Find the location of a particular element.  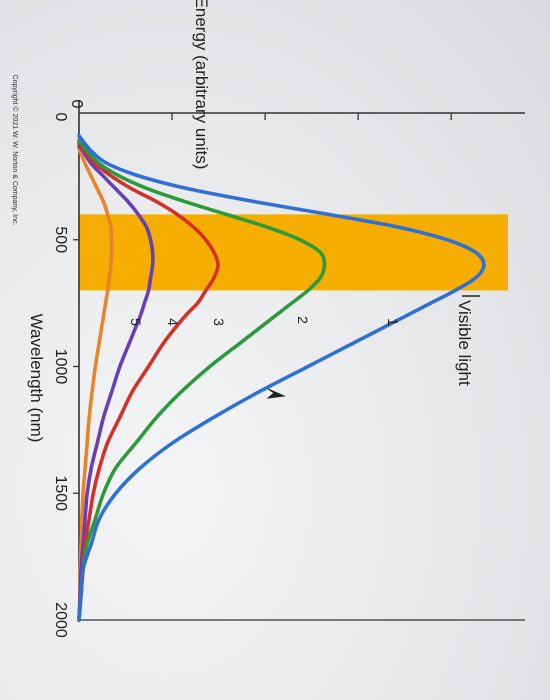

series-number-label: 3 is located at coordinates (219, 322).